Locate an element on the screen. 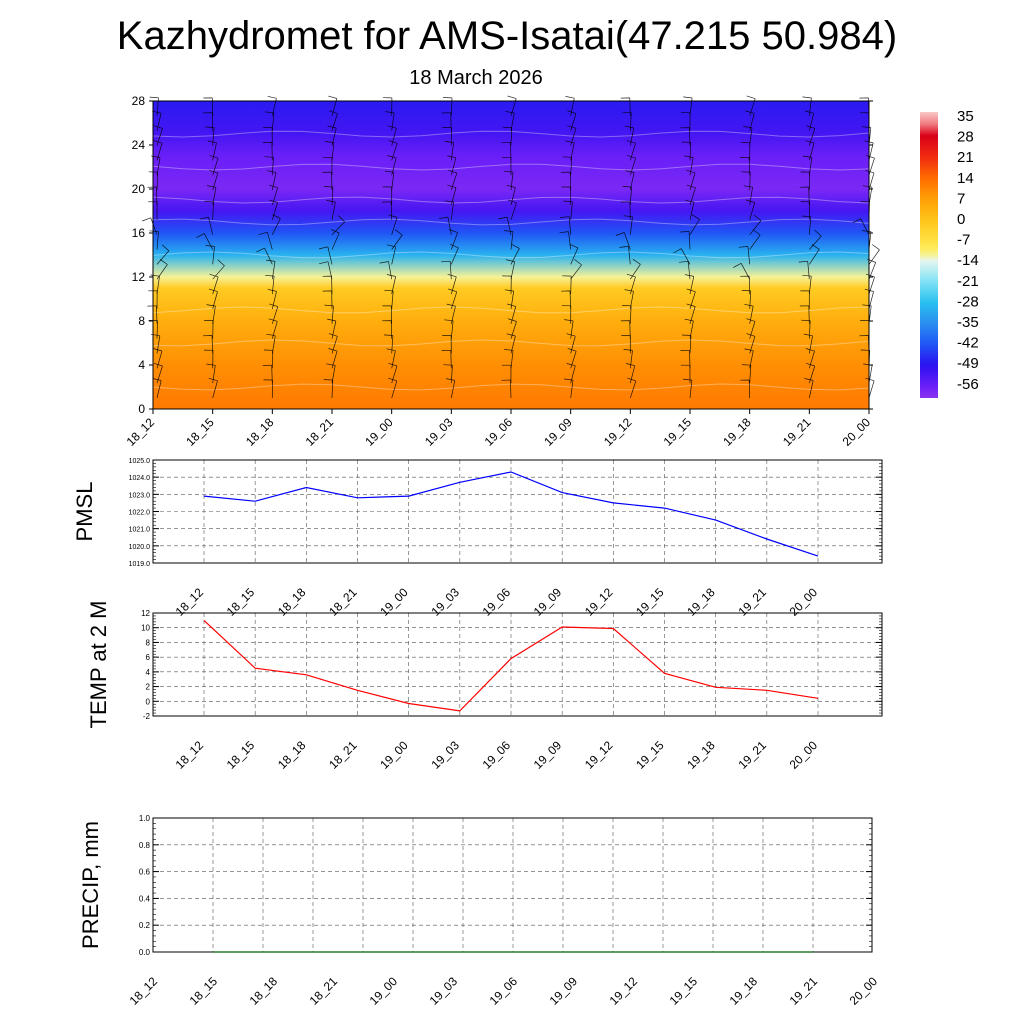  colorbar-strip is located at coordinates (929, 255).